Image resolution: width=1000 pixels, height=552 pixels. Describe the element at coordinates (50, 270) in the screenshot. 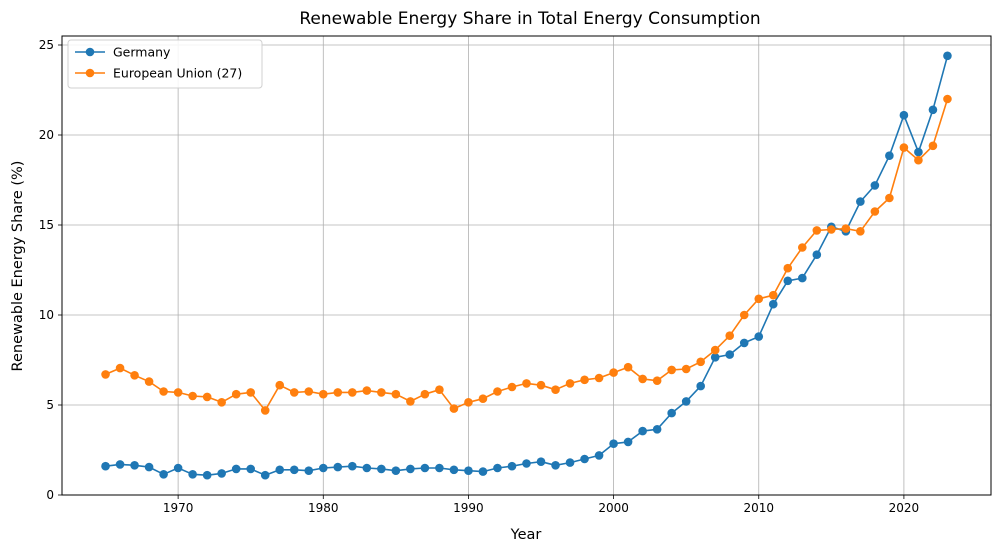

I see `y-axis: 0 5 10 15 20 25` at that location.